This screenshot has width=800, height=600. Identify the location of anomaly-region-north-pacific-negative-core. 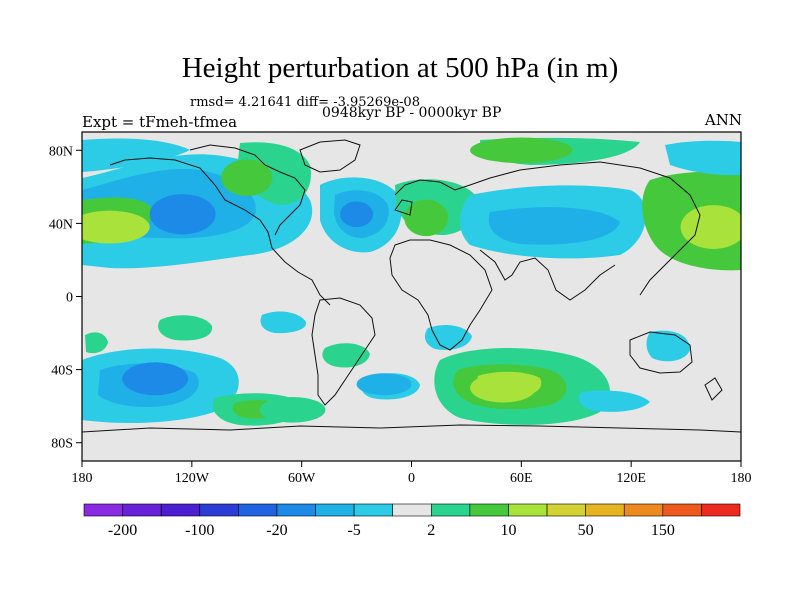
(182, 214).